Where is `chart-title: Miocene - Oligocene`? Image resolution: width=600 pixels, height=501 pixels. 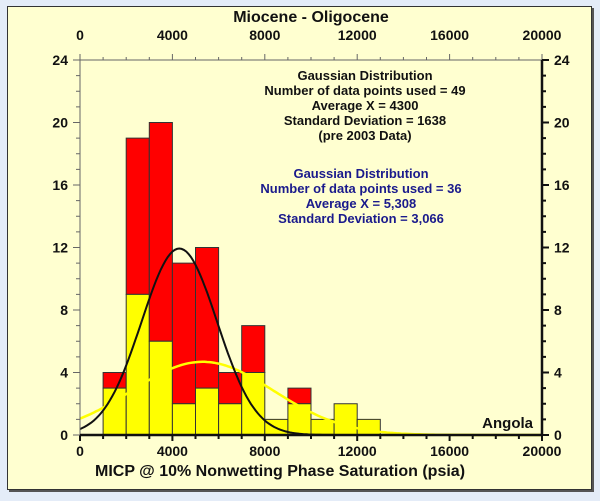
chart-title: Miocene - Oligocene is located at coordinates (311, 17).